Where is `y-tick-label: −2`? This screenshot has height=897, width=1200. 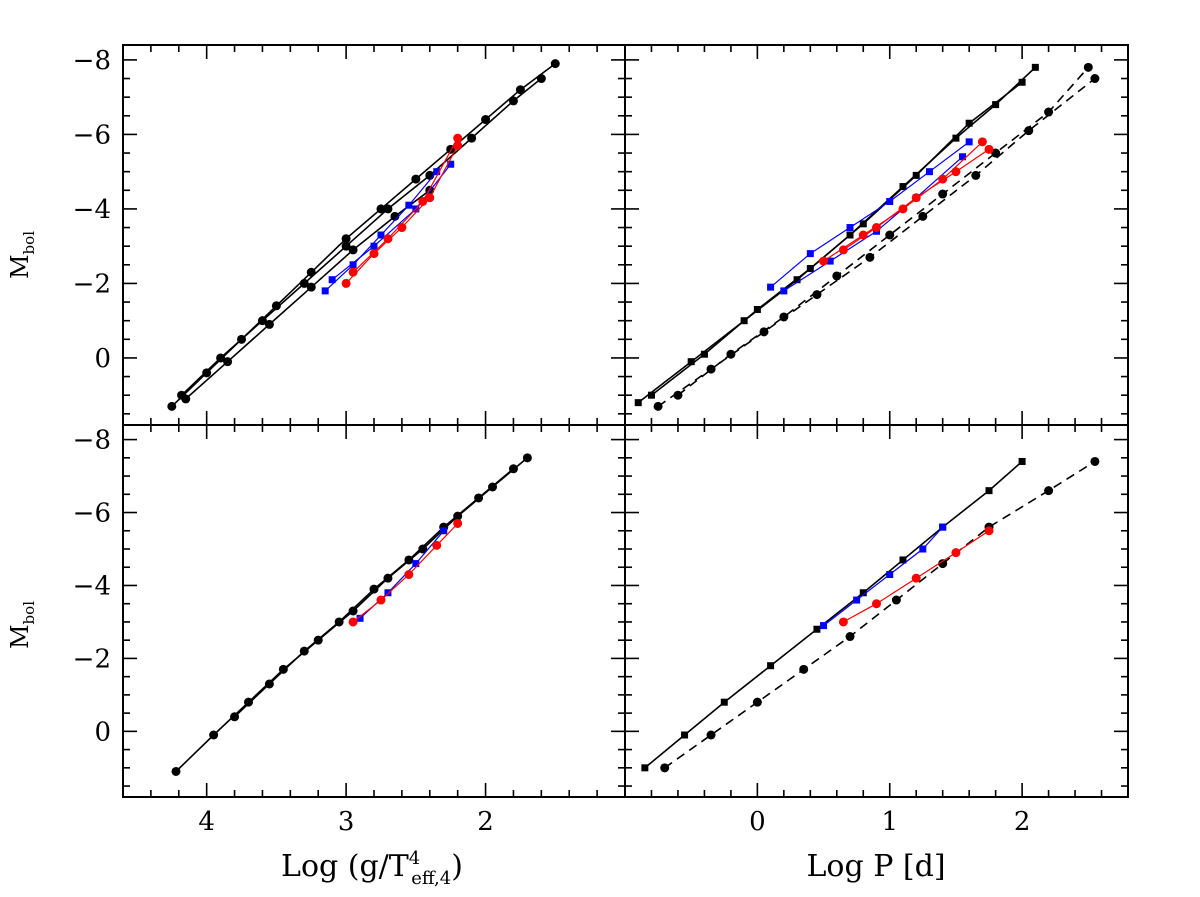 y-tick-label: −2 is located at coordinates (92, 284).